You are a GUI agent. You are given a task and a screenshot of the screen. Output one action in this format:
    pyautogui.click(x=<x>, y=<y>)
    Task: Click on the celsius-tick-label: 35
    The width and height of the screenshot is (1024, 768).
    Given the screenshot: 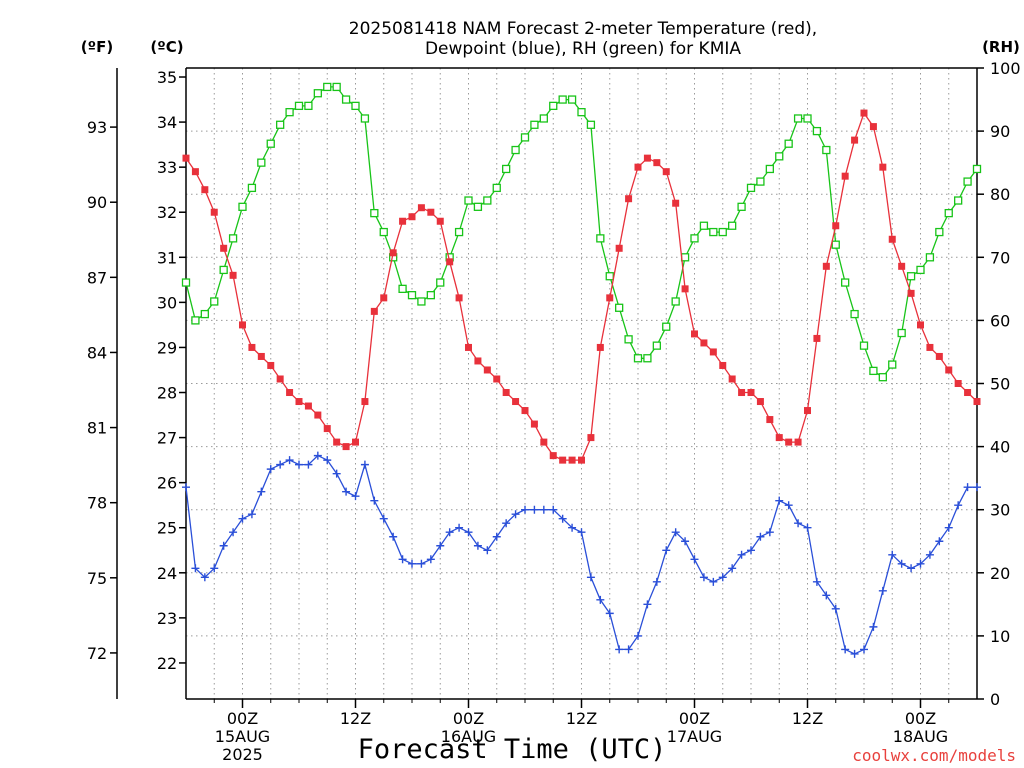 What is the action you would take?
    pyautogui.click(x=167, y=77)
    